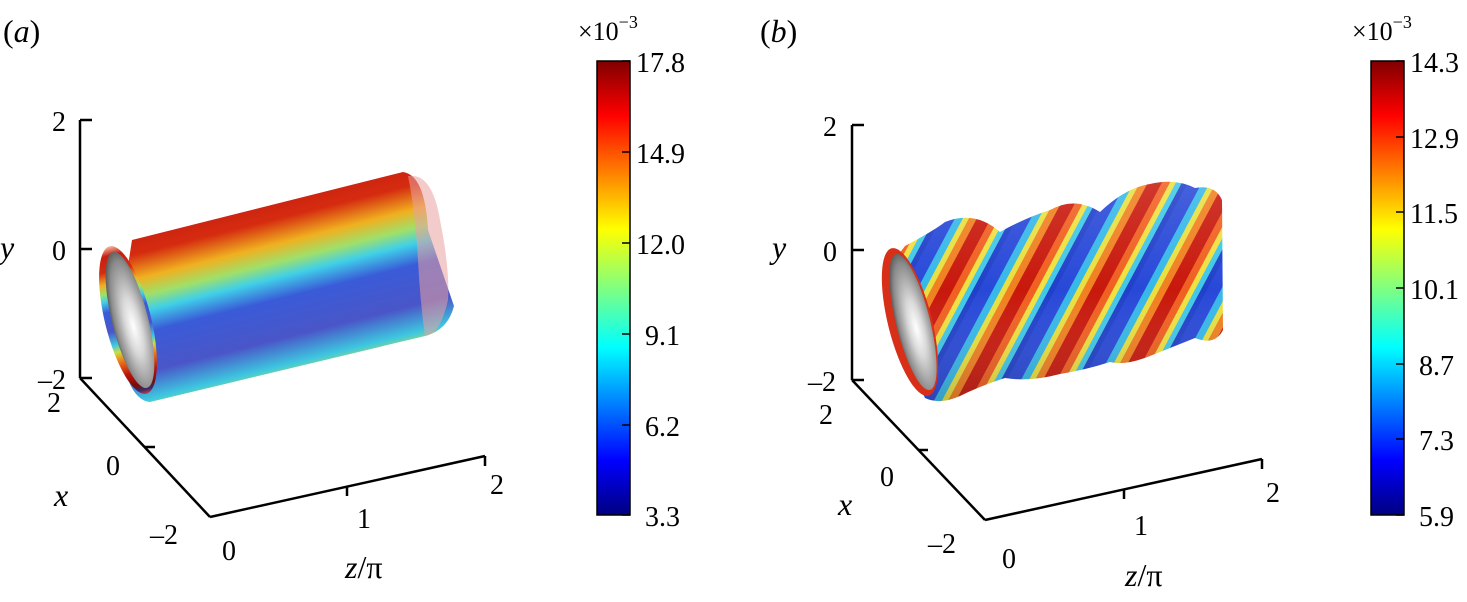 The image size is (1467, 602). Describe the element at coordinates (364, 519) in the screenshot. I see `panel-a-z-tick-1: 1` at that location.